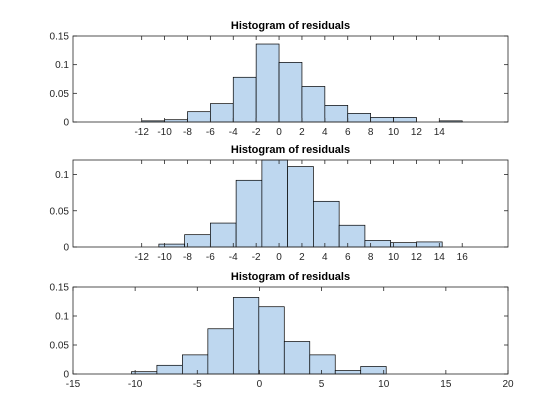 This screenshot has height=420, width=560. What do you see at coordinates (440, 257) in the screenshot?
I see `subplot-2-xtick-label: 14` at bounding box center [440, 257].